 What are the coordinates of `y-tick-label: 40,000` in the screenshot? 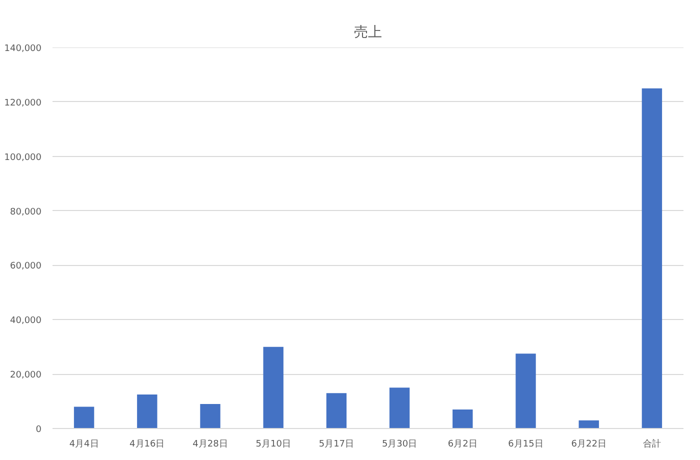 It's located at (26, 321).